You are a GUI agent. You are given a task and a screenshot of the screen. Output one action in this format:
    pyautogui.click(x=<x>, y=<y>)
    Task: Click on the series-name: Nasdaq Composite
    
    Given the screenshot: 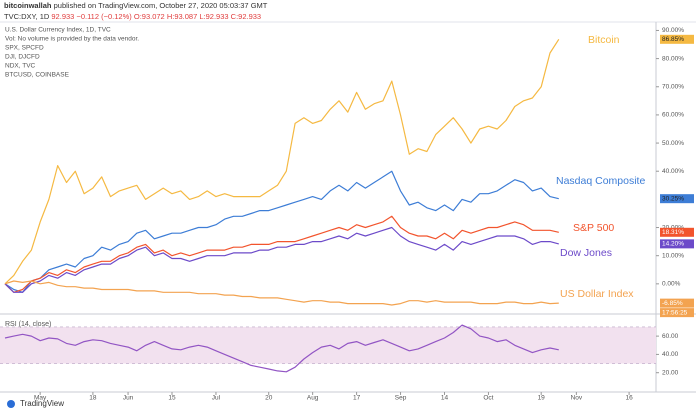 What is the action you would take?
    pyautogui.click(x=600, y=181)
    